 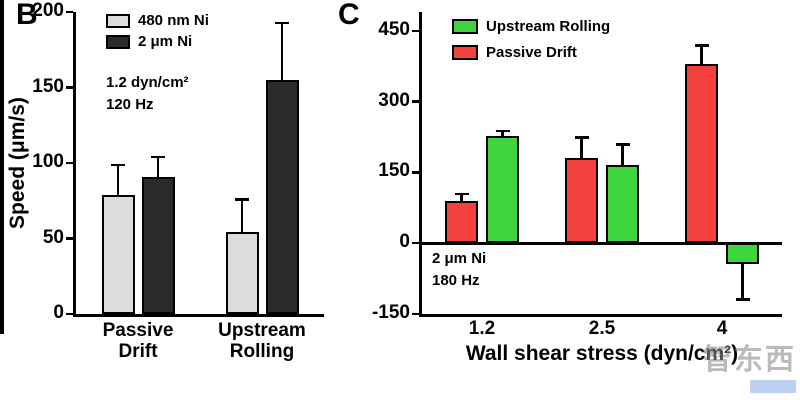 What do you see at coordinates (262, 341) in the screenshot?
I see `x-category-label: Upstream Rolling` at bounding box center [262, 341].